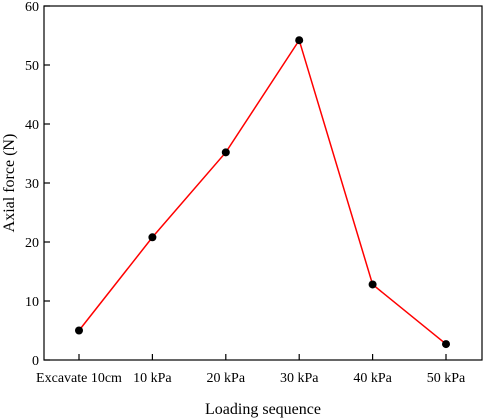 The image size is (484, 420). I want to click on x-tick-label: 20 kPa, so click(226, 378).